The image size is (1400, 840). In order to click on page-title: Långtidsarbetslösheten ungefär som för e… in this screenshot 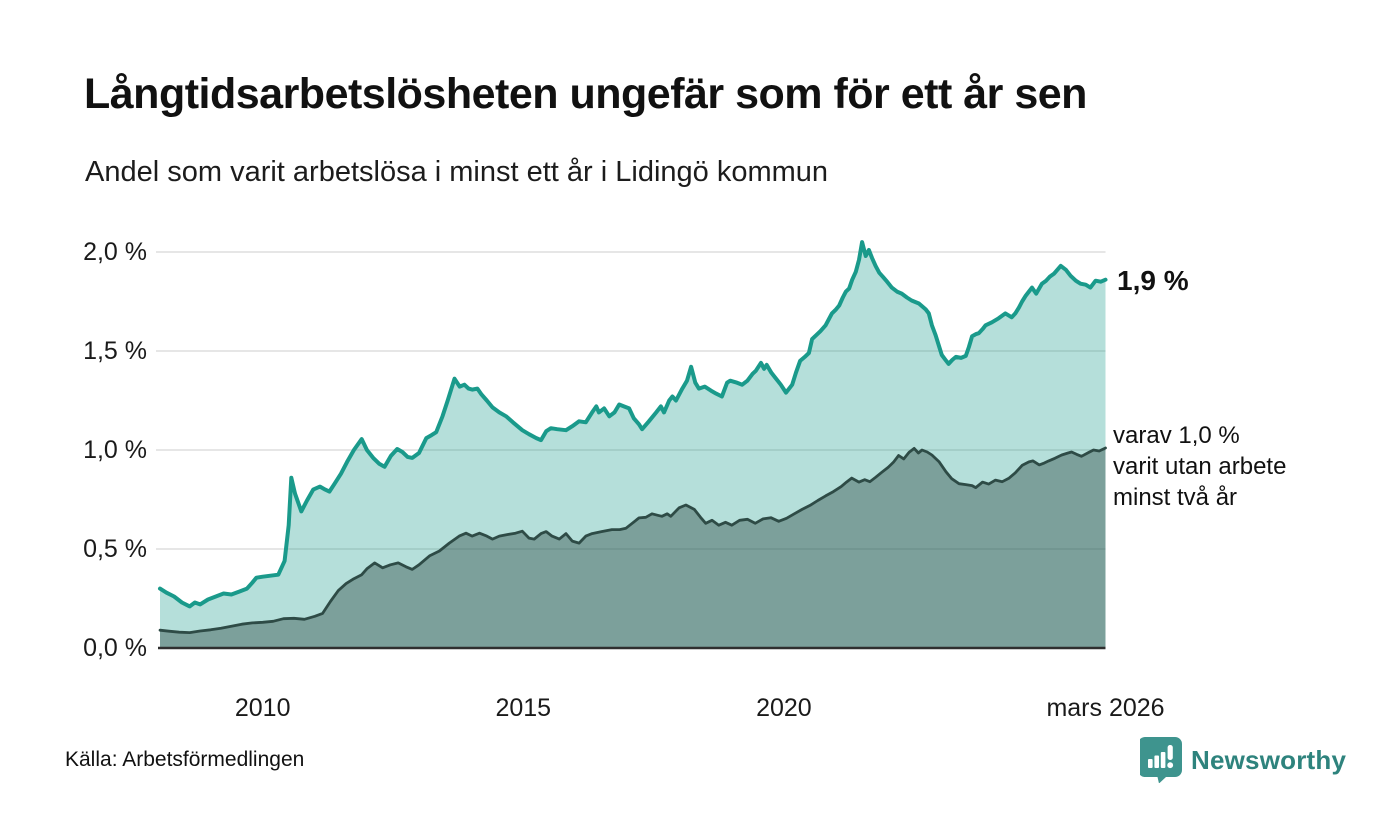, I will do `click(585, 94)`.